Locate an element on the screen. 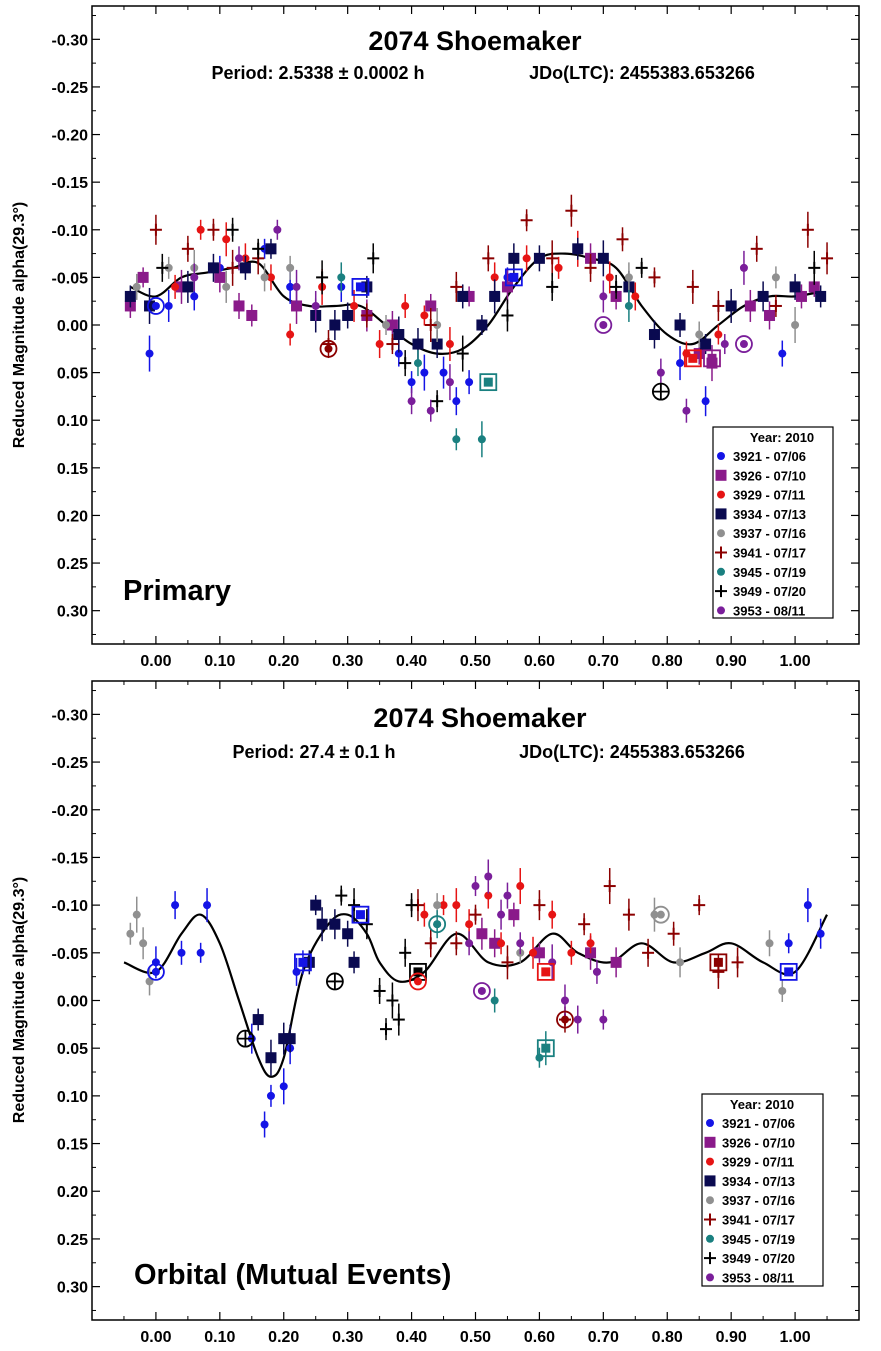  y-tick-label: -0.15 is located at coordinates (70, 183).